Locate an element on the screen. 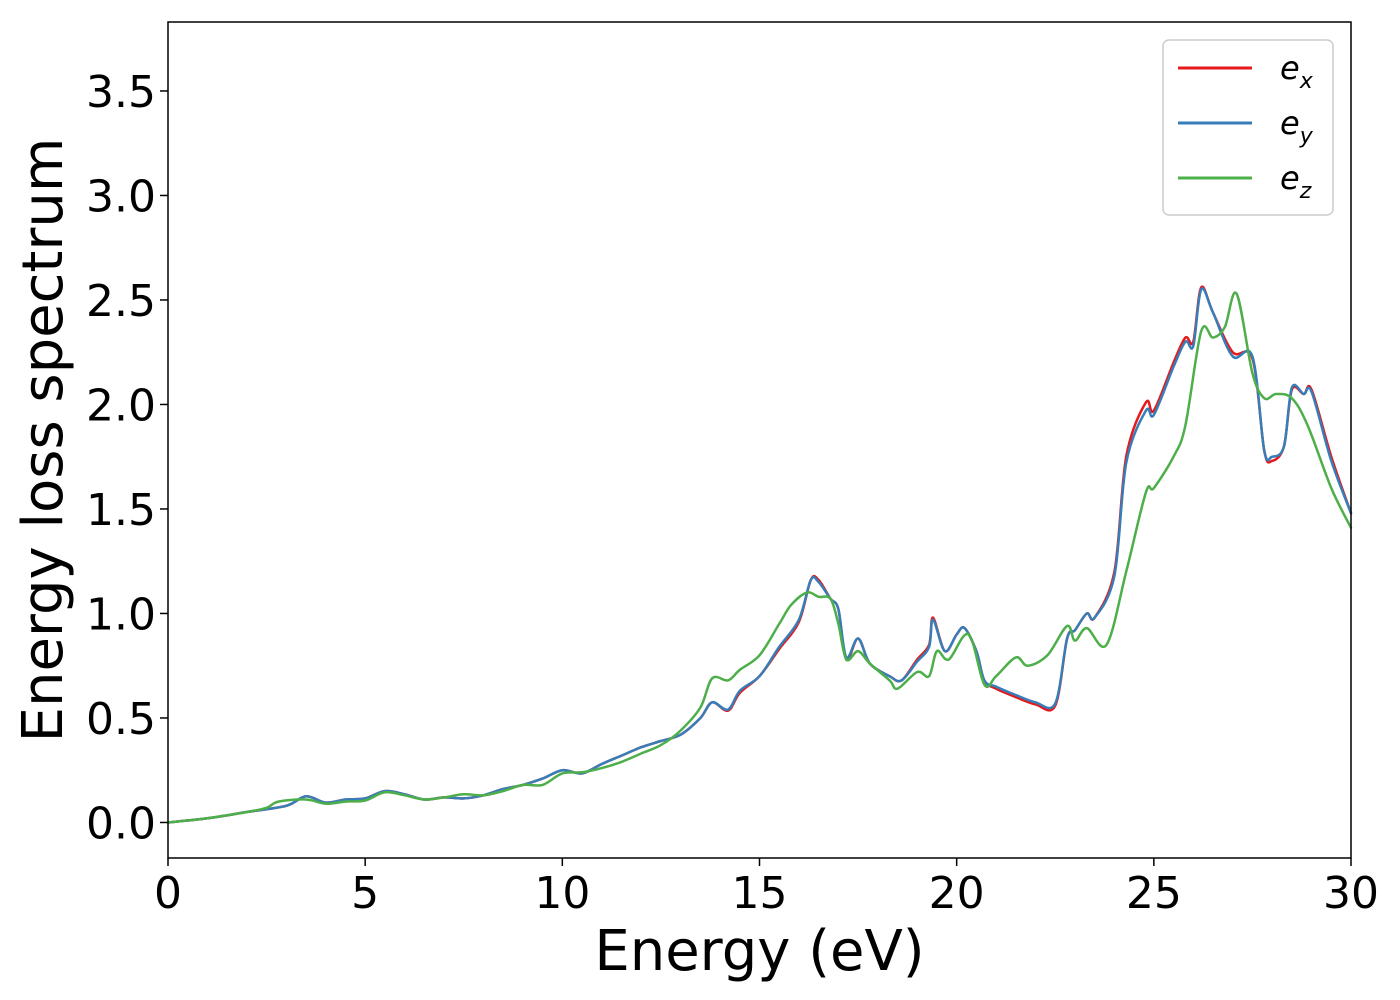  legend-box is located at coordinates (1248, 127).